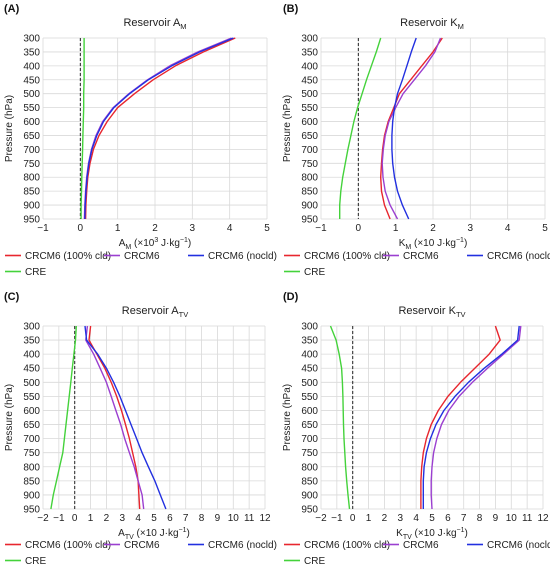  Describe the element at coordinates (464, 518) in the screenshot. I see `x-tick-label: 7` at that location.